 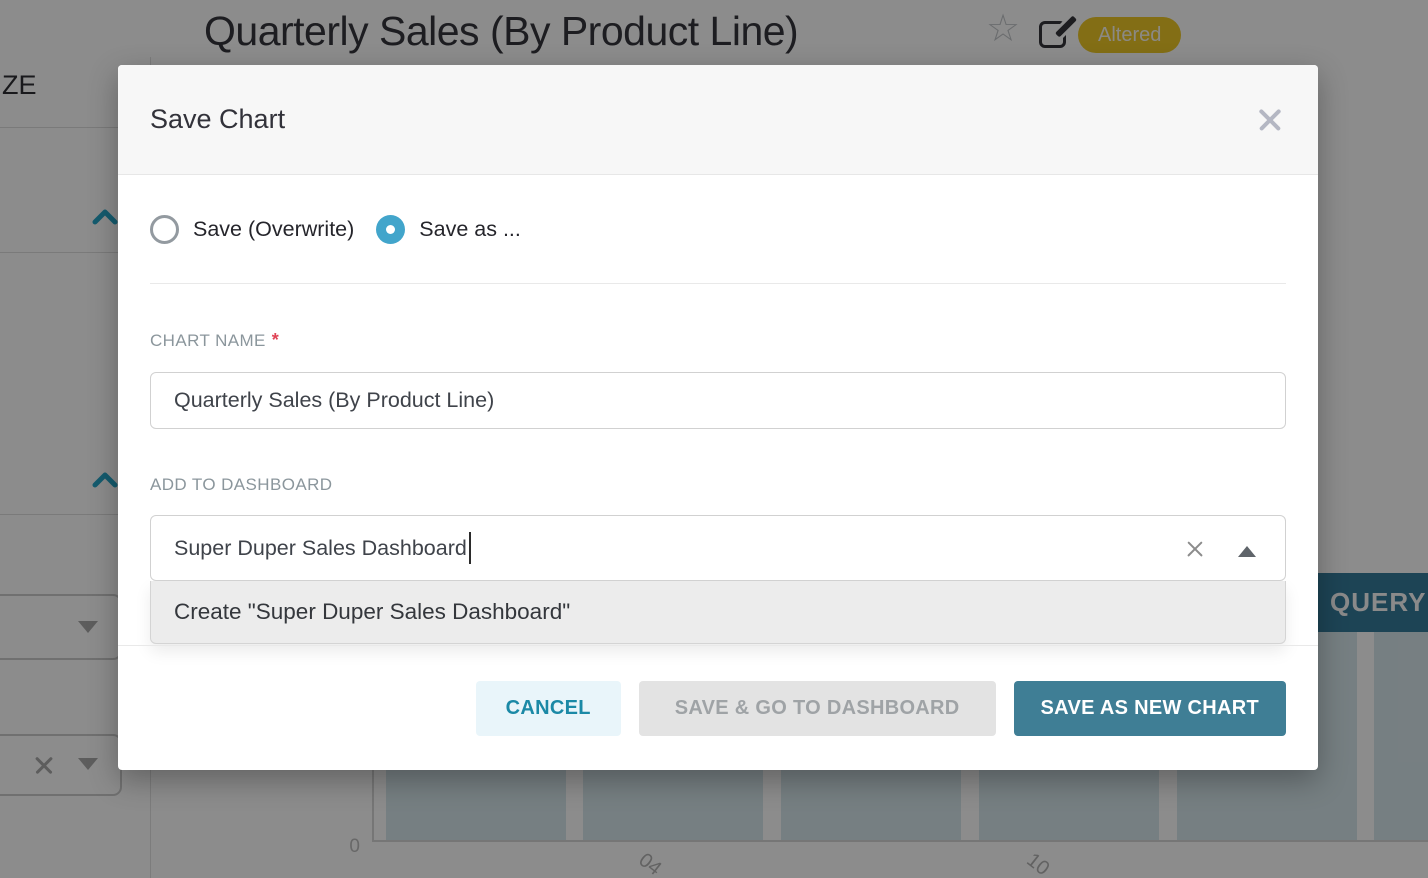 What do you see at coordinates (718, 340) in the screenshot?
I see `chart-name-label: CHART NAME *` at bounding box center [718, 340].